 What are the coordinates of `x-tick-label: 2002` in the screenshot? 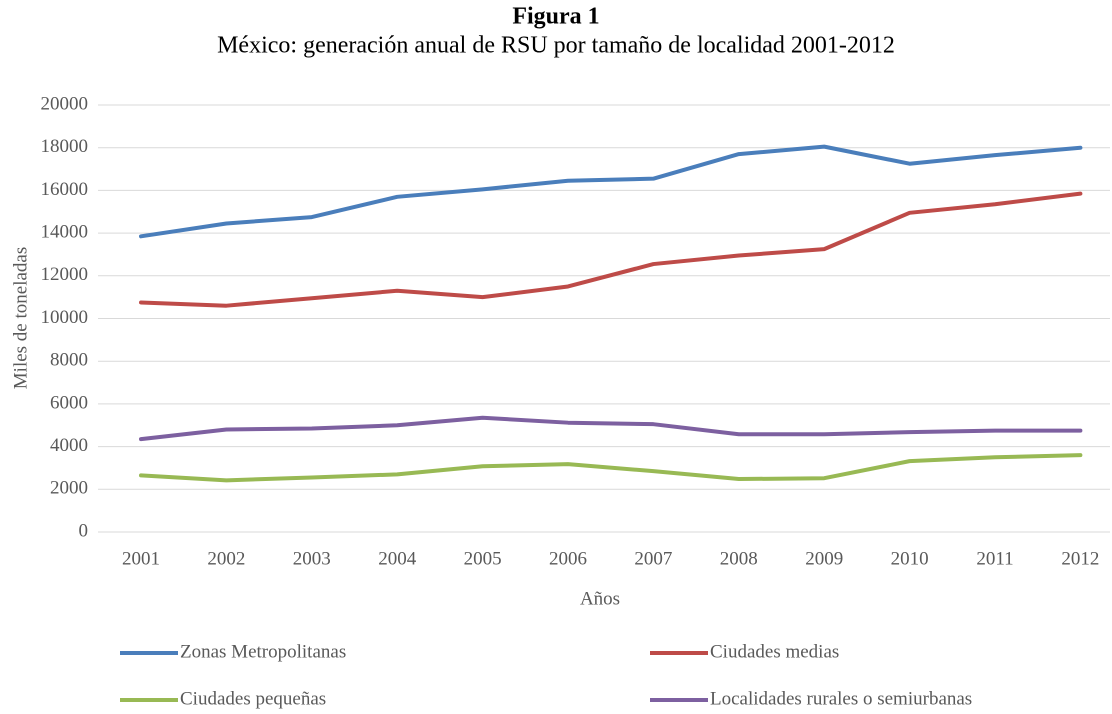 It's located at (226, 558).